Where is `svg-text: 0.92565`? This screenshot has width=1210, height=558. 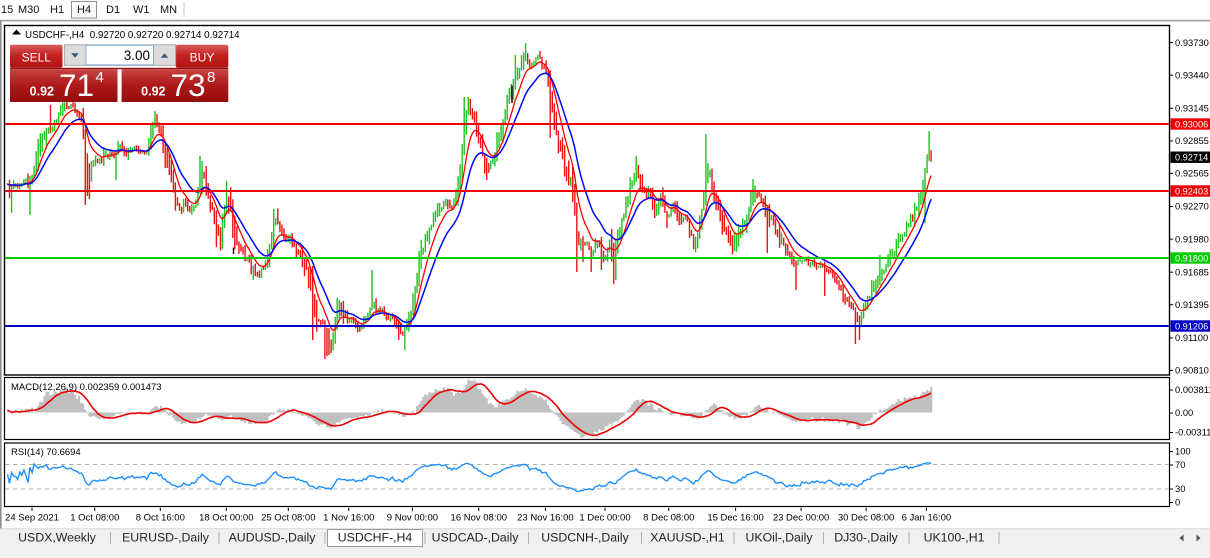 svg-text: 0.92565 is located at coordinates (1192, 173).